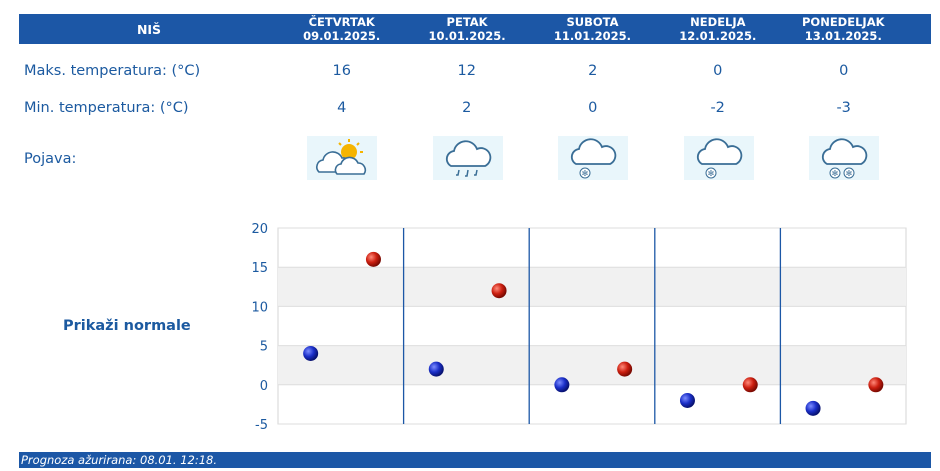 The image size is (940, 471). I want to click on day-header: NEDELJA 12.01.2025., so click(717, 29).